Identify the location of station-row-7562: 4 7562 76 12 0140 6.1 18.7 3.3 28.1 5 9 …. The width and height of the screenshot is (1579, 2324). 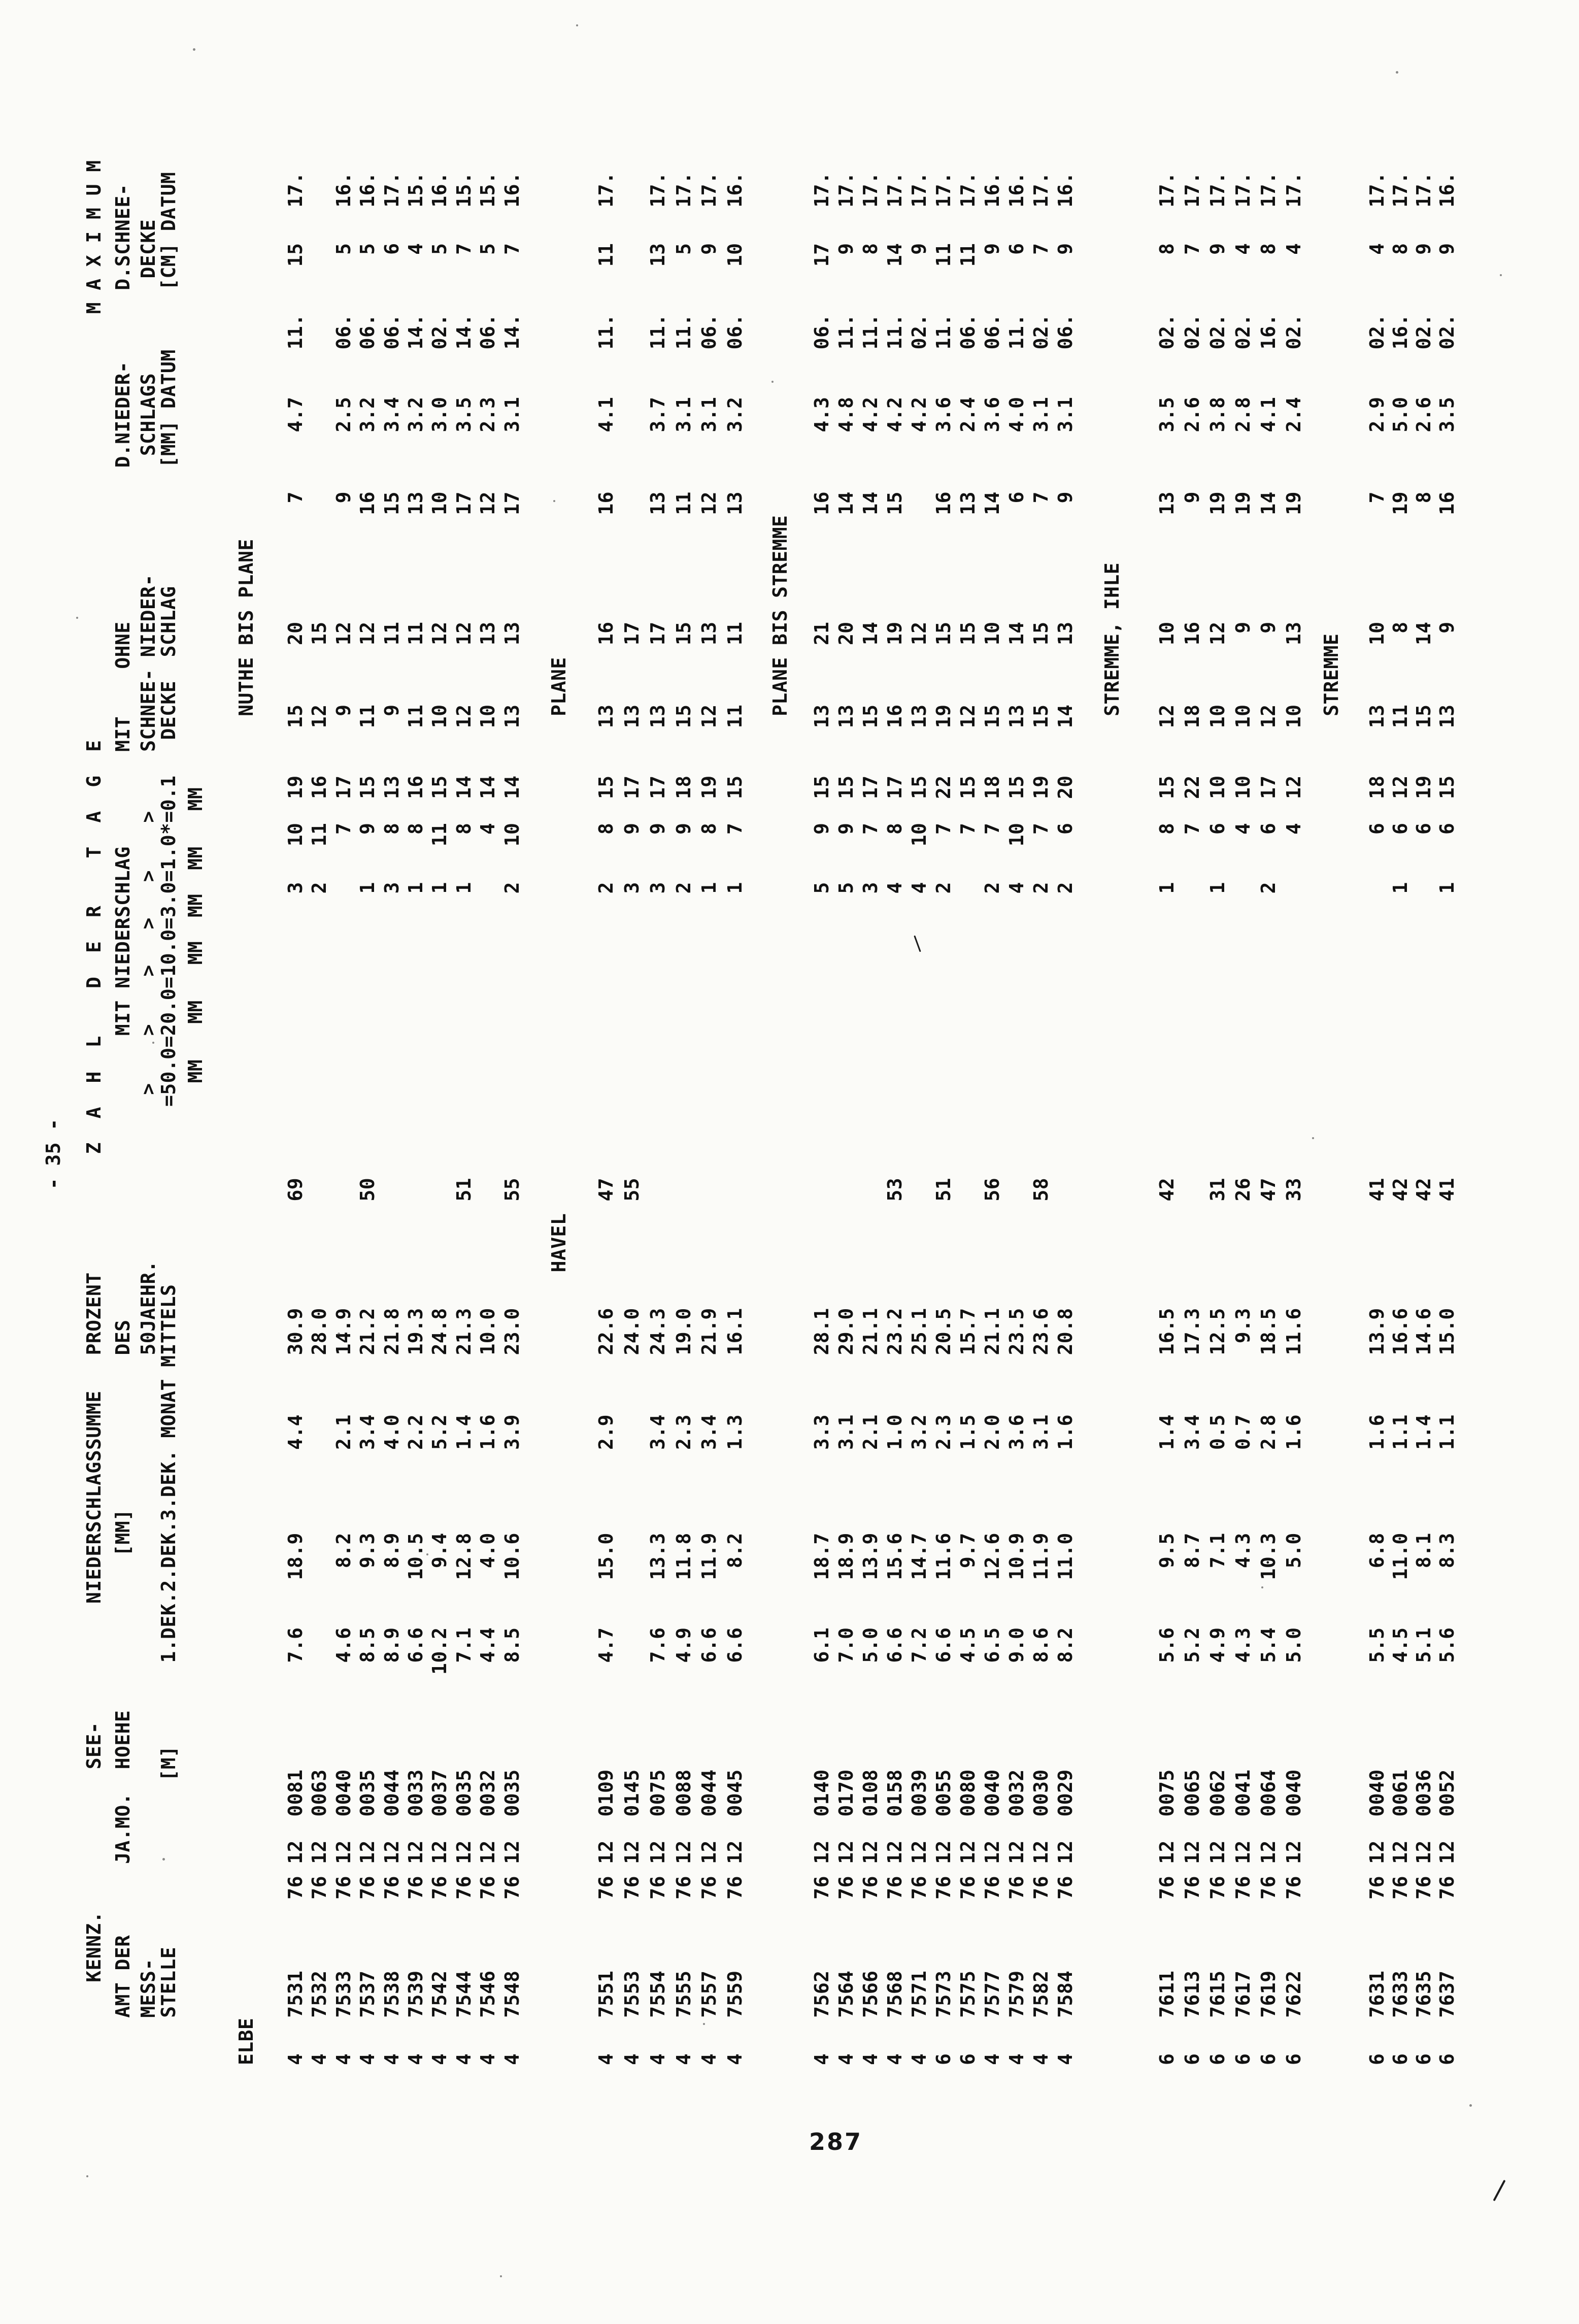
(822, 1118).